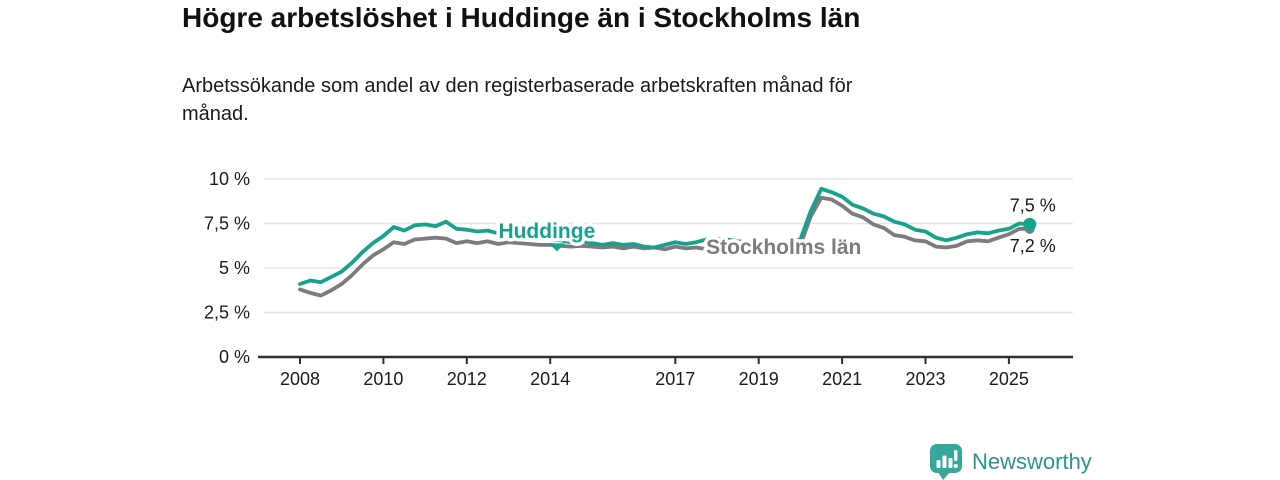  What do you see at coordinates (783, 247) in the screenshot?
I see `series-name-label: Stockholms län` at bounding box center [783, 247].